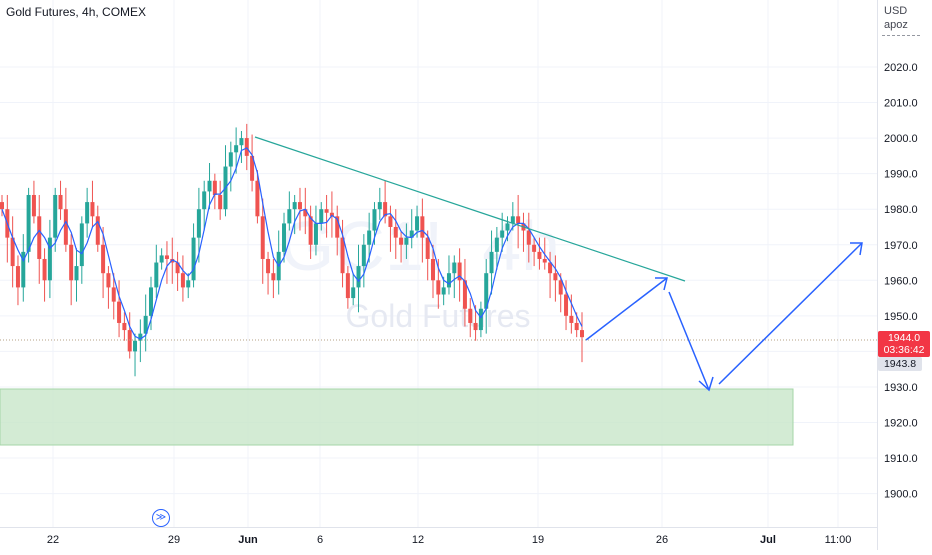 Image resolution: width=932 pixels, height=555 pixels. Describe the element at coordinates (856, 249) in the screenshot. I see `arrow-up-2-head` at that location.